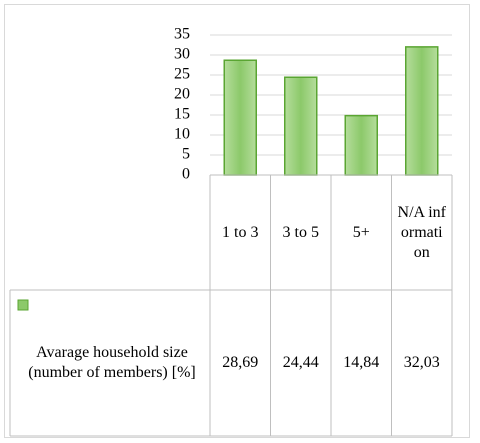 This screenshot has width=480, height=443. What do you see at coordinates (240, 232) in the screenshot?
I see `x-tick-label: 1 to 3` at bounding box center [240, 232].